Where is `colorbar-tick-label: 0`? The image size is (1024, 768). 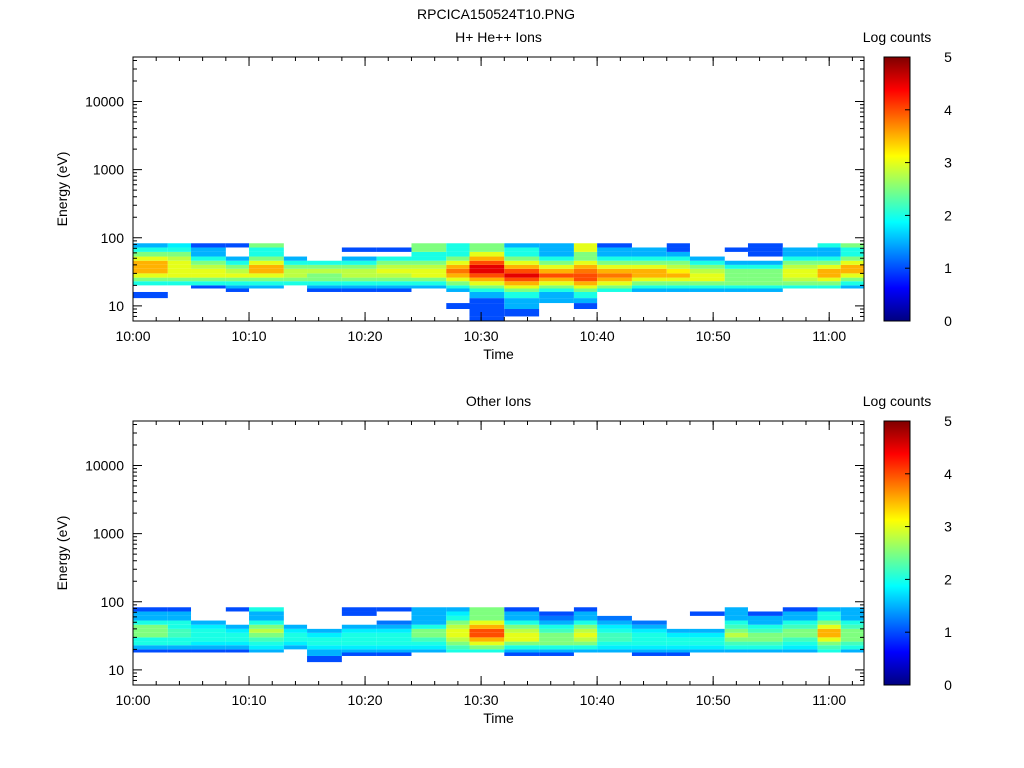 colorbar-tick-label: 0 is located at coordinates (948, 685).